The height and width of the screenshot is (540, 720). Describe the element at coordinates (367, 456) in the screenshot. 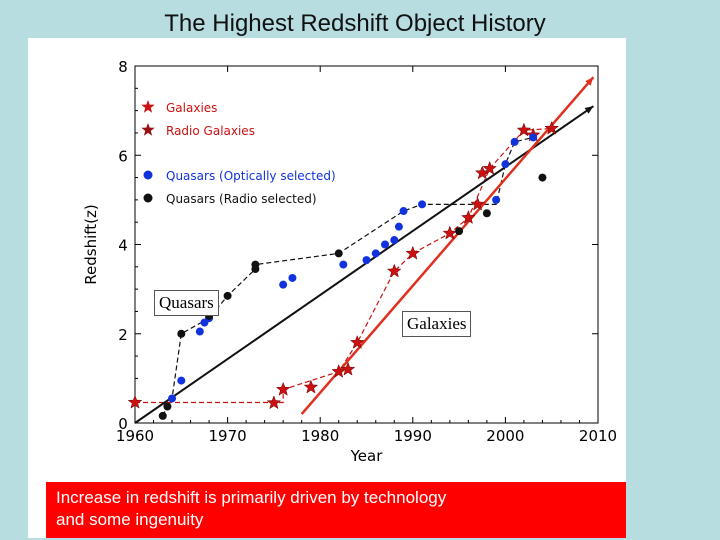

I see `x-axis-label: Year` at that location.